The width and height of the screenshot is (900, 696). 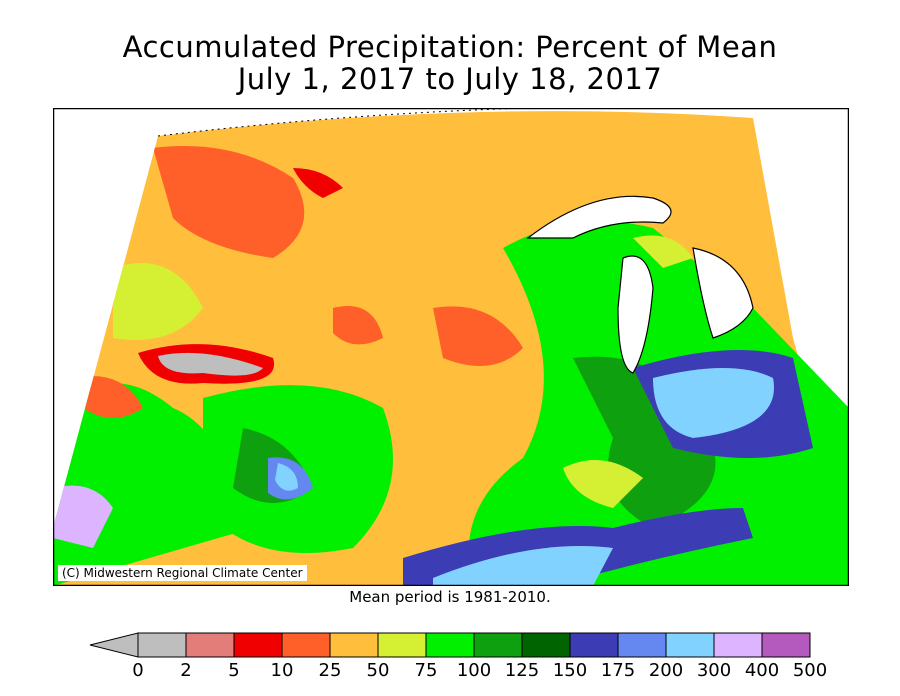 What do you see at coordinates (762, 670) in the screenshot?
I see `legend-label: 400` at bounding box center [762, 670].